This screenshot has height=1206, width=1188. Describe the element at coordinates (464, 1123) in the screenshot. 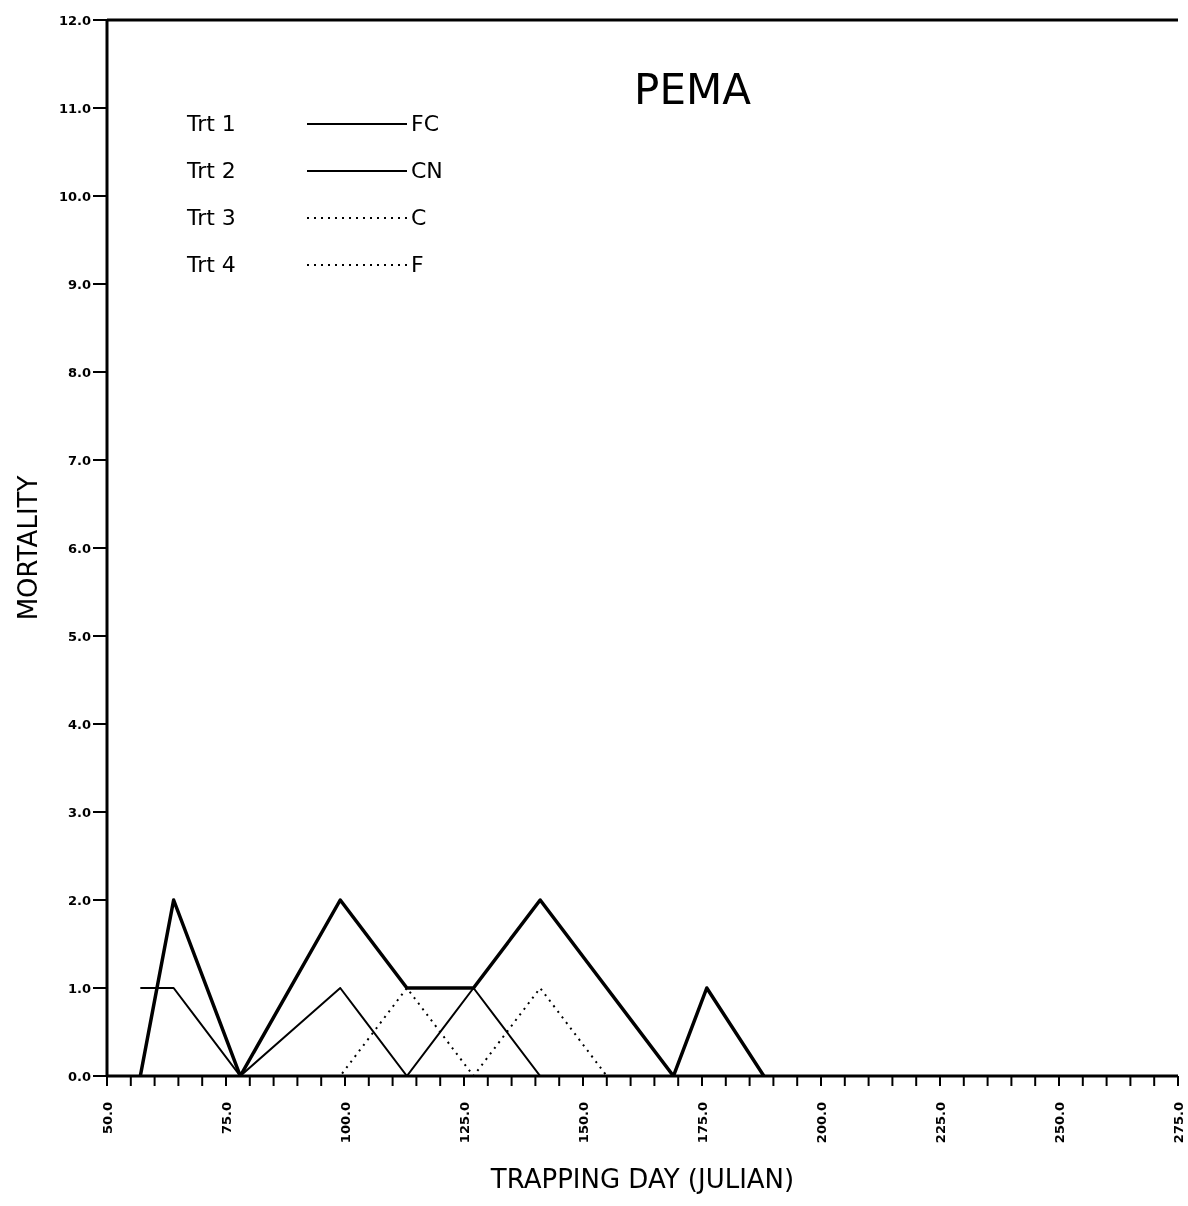

I see `x-tick-label: 125.0` at that location.